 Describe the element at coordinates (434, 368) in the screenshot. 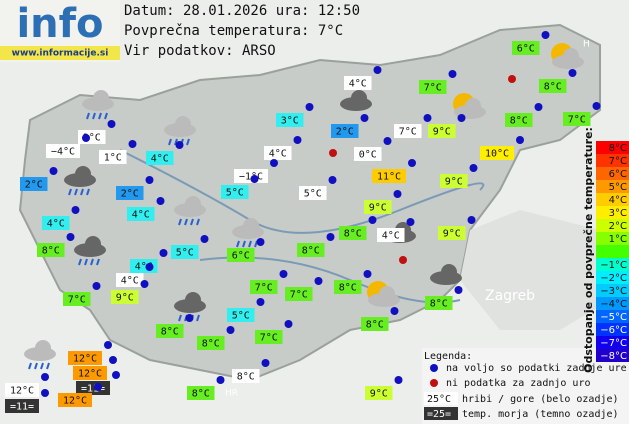

I see `legend-dot` at that location.